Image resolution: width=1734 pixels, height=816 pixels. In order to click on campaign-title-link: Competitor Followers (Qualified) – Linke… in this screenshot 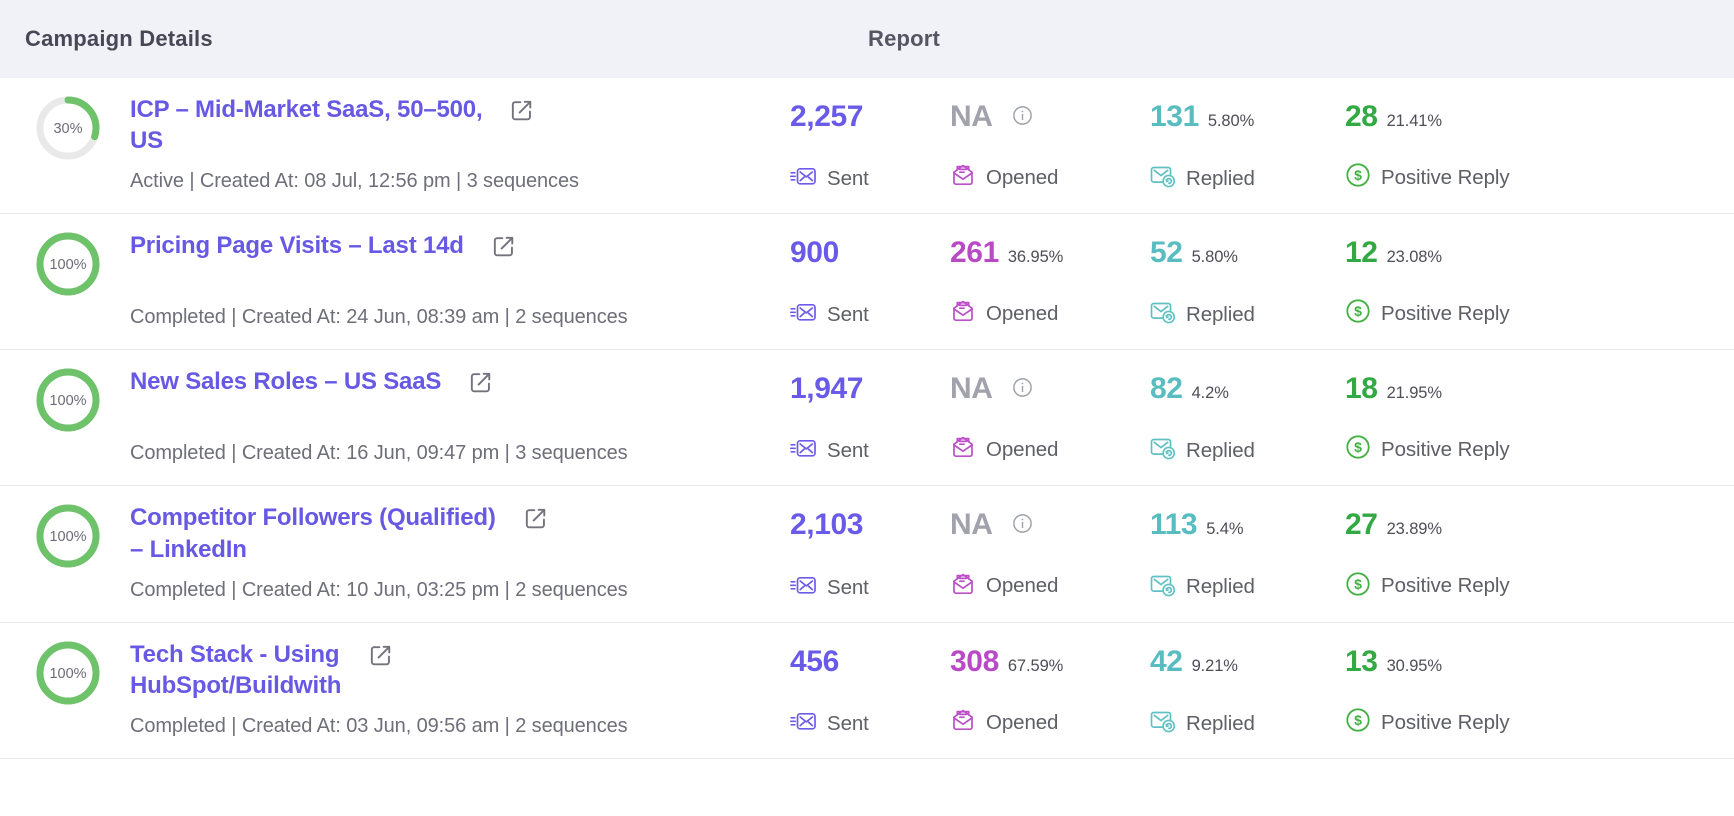, I will do `click(313, 533)`.